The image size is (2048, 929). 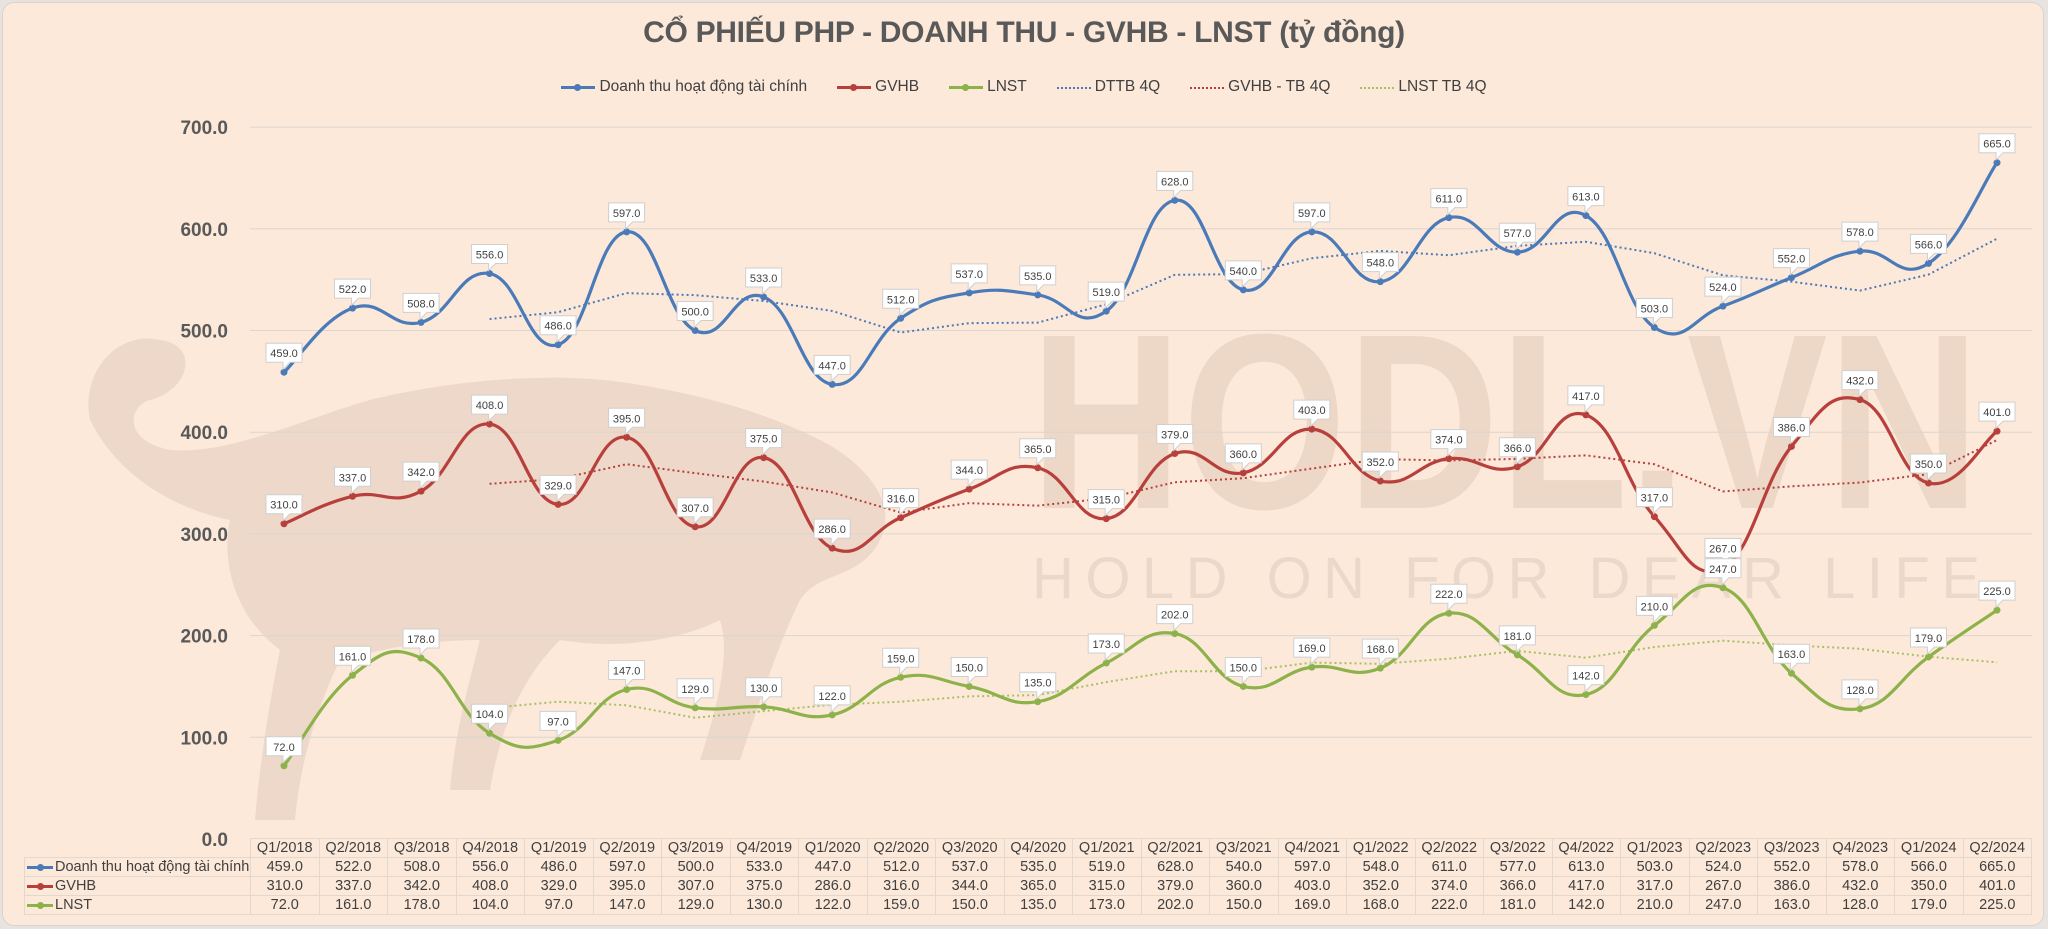 What do you see at coordinates (878, 87) in the screenshot?
I see `legend-item-gvhb: GVHB` at bounding box center [878, 87].